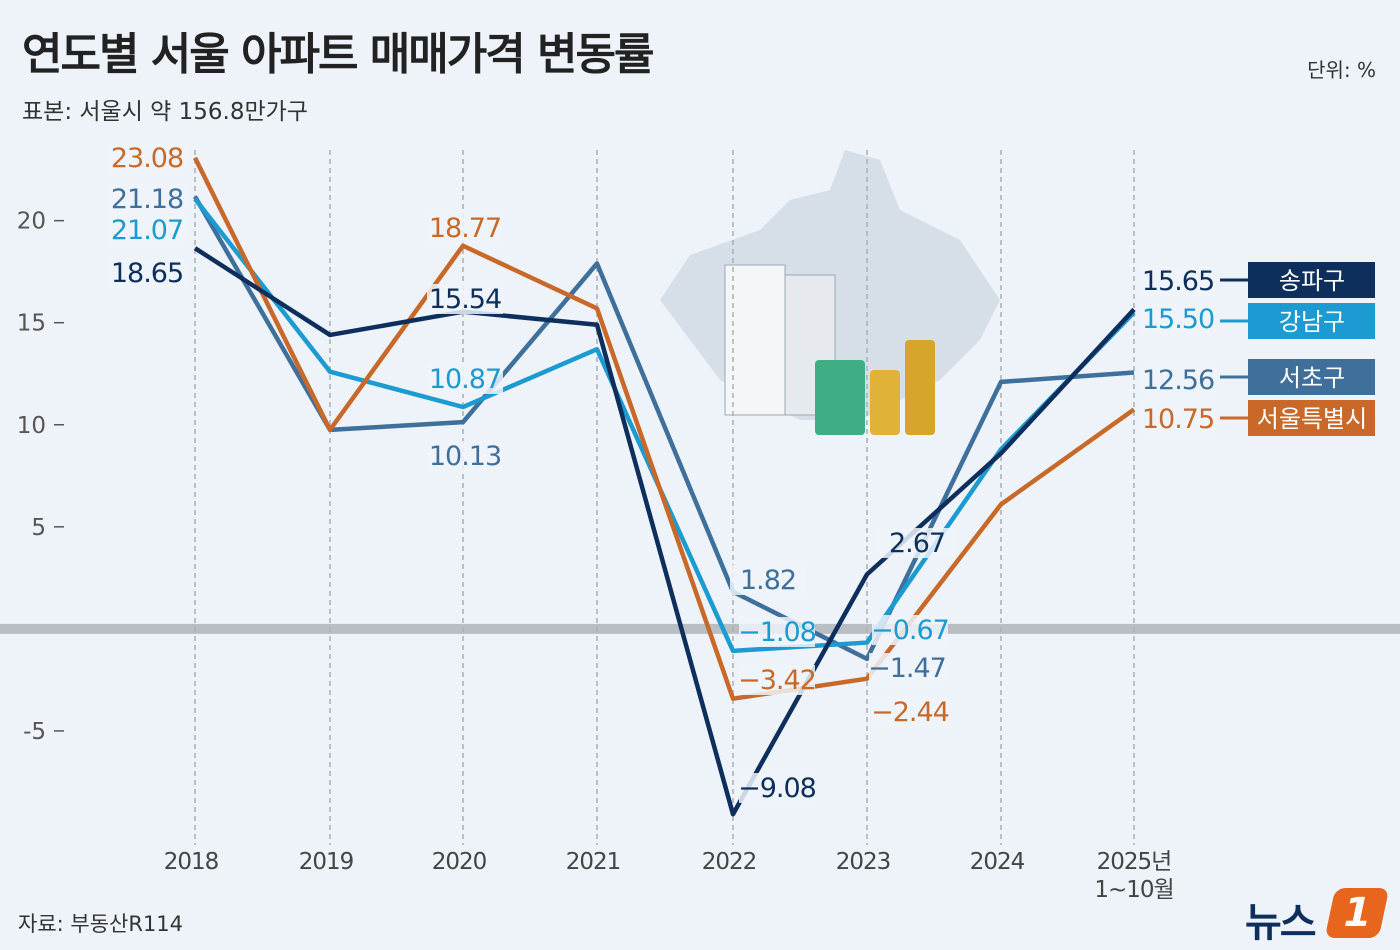 The height and width of the screenshot is (950, 1400). I want to click on x-tick-label: 2018, so click(191, 862).